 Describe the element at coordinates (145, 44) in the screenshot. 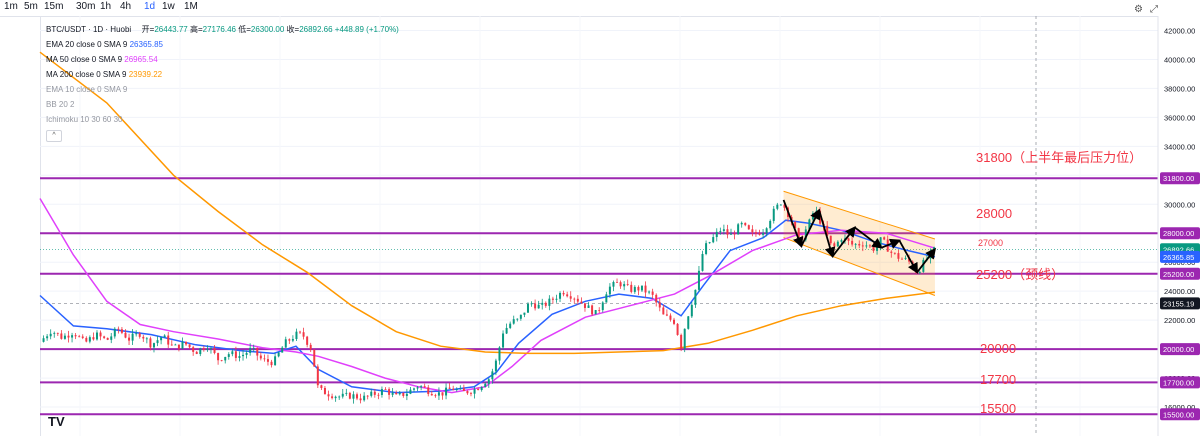

I see `indicator-value: 26365.85` at that location.